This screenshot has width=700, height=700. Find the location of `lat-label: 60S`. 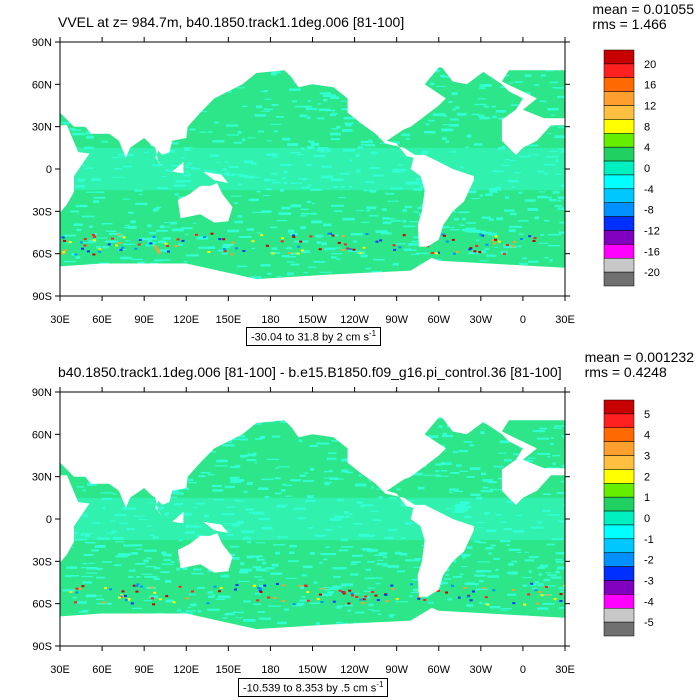

lat-label: 60S is located at coordinates (42, 605).